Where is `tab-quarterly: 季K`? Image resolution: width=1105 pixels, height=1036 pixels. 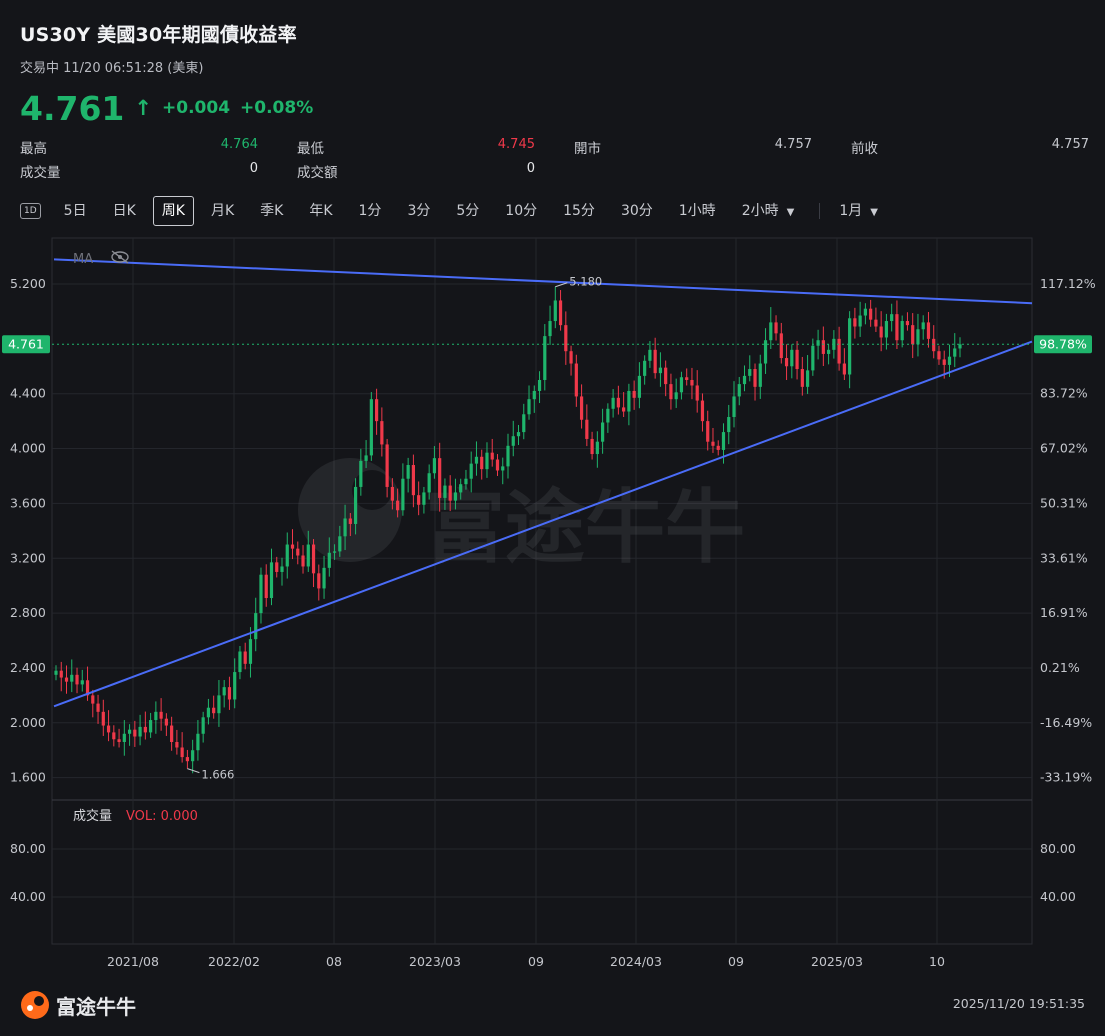 tab-quarterly: 季K is located at coordinates (272, 211).